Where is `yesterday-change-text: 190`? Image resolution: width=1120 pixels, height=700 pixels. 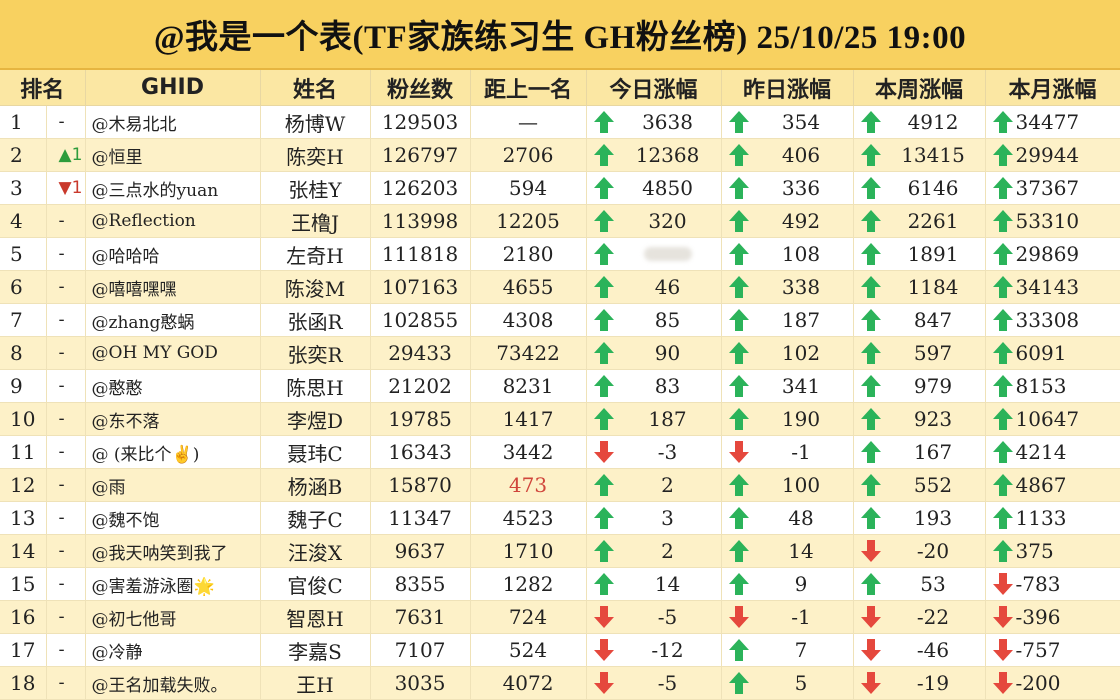 yesterday-change-text: 190 is located at coordinates (801, 419).